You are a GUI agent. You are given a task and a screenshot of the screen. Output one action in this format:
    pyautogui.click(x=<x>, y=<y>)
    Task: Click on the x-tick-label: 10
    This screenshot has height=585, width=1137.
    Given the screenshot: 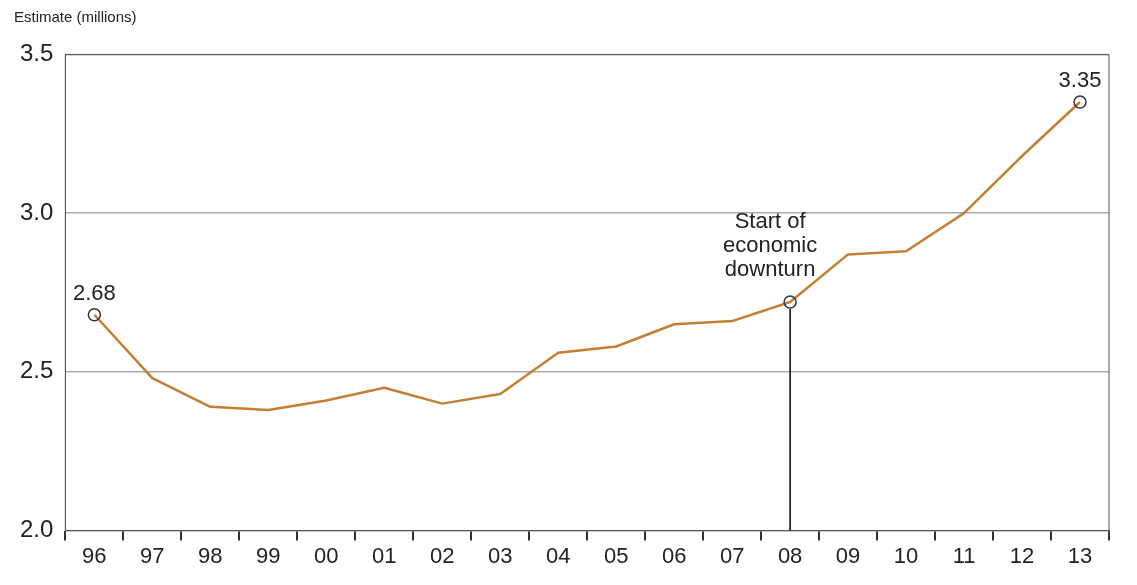 What is the action you would take?
    pyautogui.click(x=906, y=555)
    